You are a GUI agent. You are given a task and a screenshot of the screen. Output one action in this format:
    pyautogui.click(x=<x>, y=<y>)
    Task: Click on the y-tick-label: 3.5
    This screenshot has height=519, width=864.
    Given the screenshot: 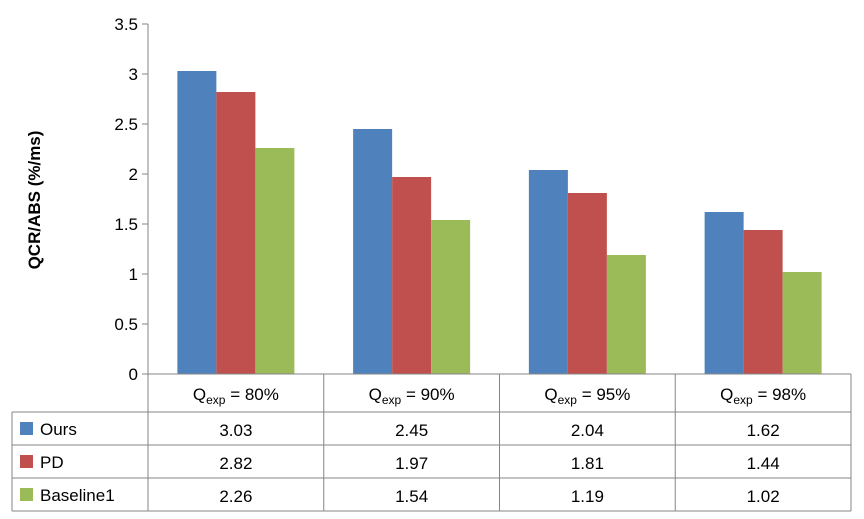 What is the action you would take?
    pyautogui.click(x=126, y=24)
    